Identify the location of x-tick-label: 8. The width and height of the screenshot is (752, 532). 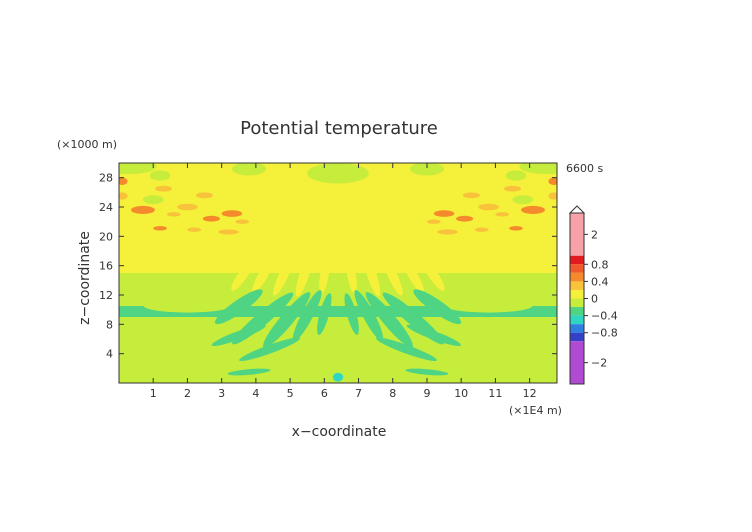
(392, 393).